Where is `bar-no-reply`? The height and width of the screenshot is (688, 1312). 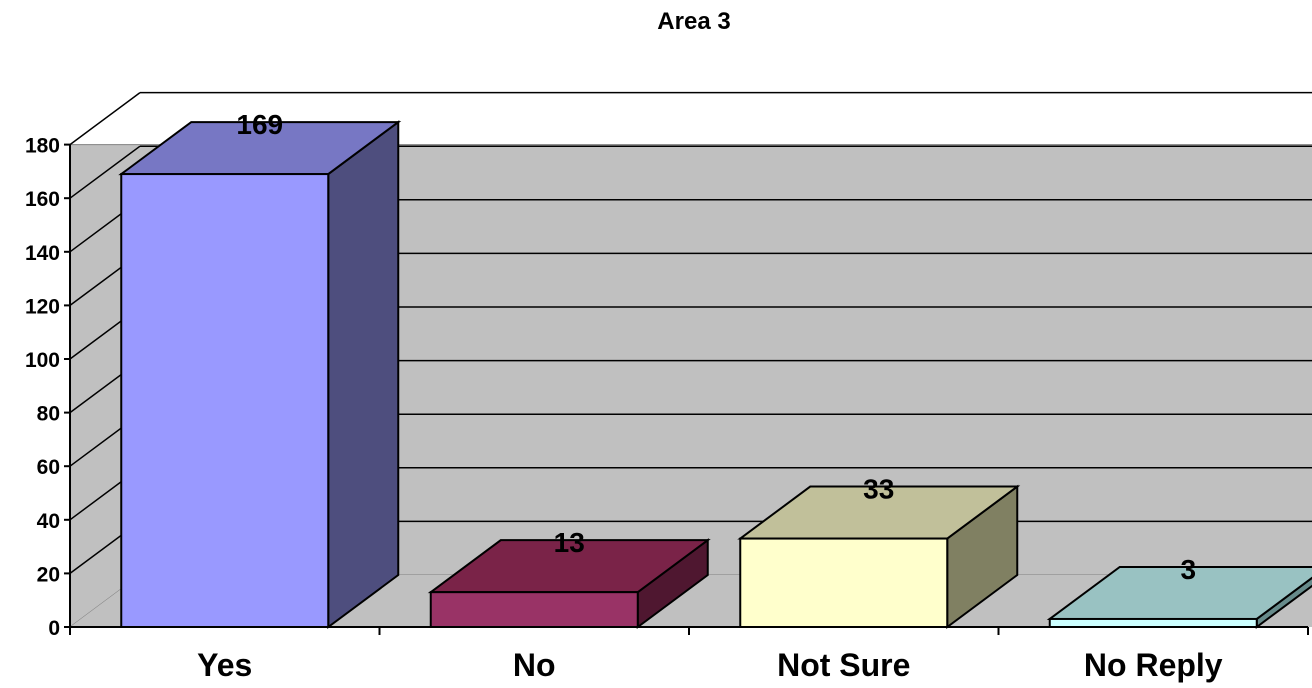 bar-no-reply is located at coordinates (1179, 597).